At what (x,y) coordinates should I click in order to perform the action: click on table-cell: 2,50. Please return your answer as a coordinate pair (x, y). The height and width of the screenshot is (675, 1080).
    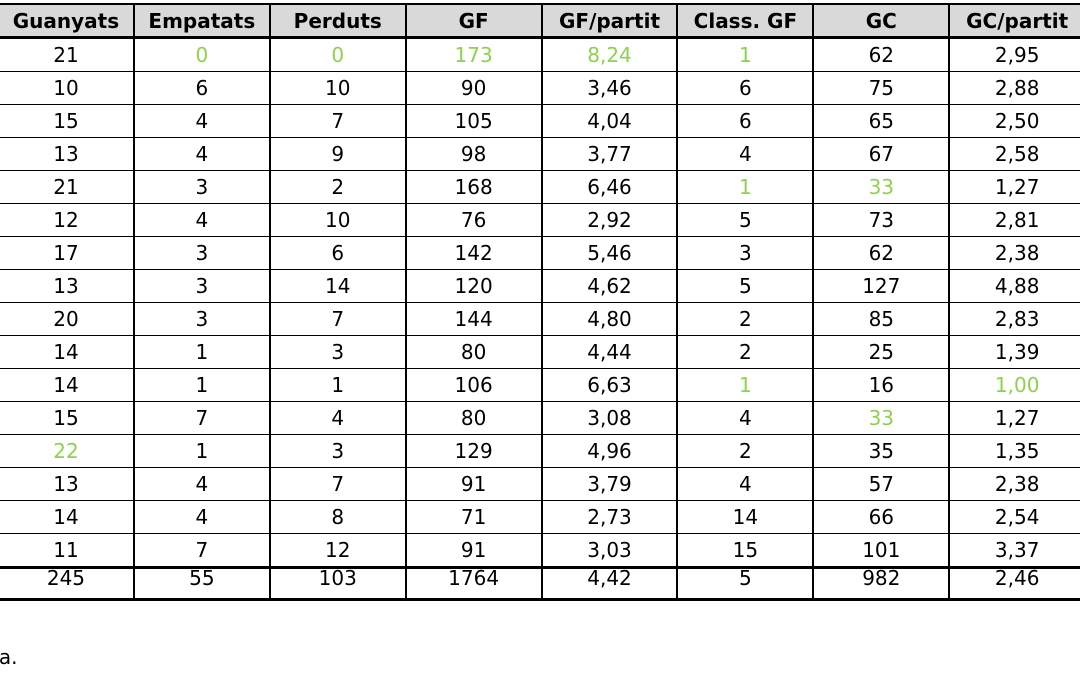
    Looking at the image, I should click on (1014, 121).